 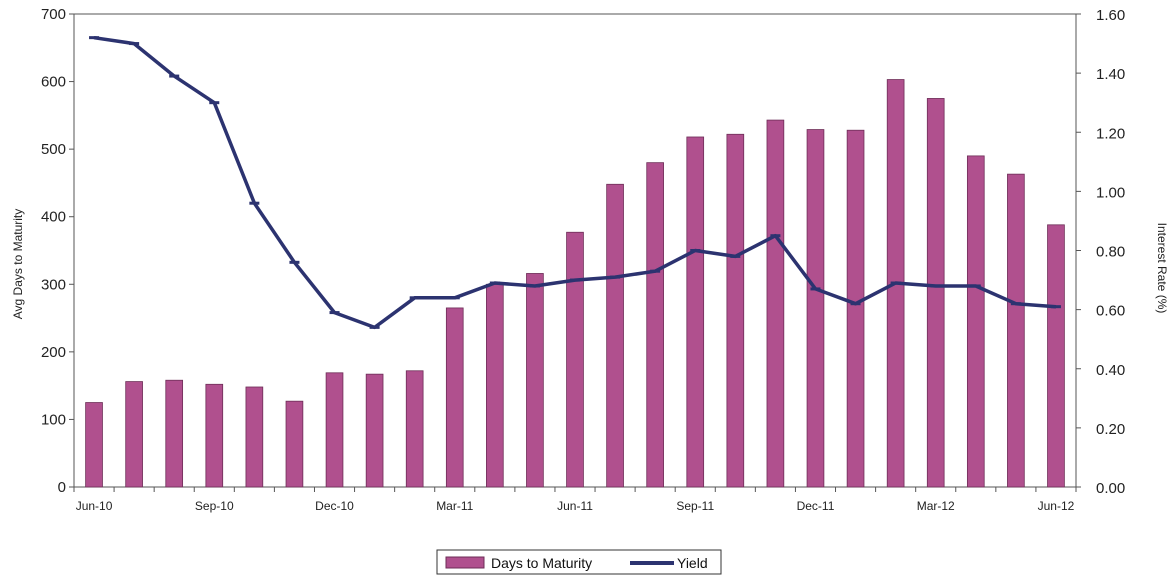 I want to click on left-tick-label: 600, so click(x=53, y=82).